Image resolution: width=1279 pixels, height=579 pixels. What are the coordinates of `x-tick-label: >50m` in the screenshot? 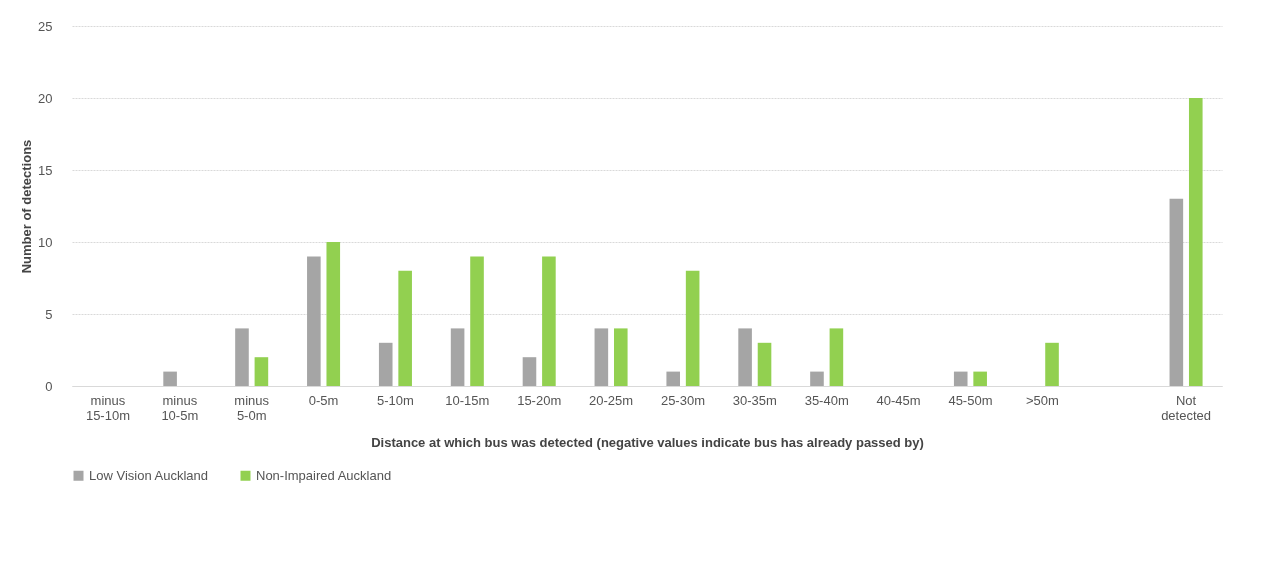 It's located at (1042, 400).